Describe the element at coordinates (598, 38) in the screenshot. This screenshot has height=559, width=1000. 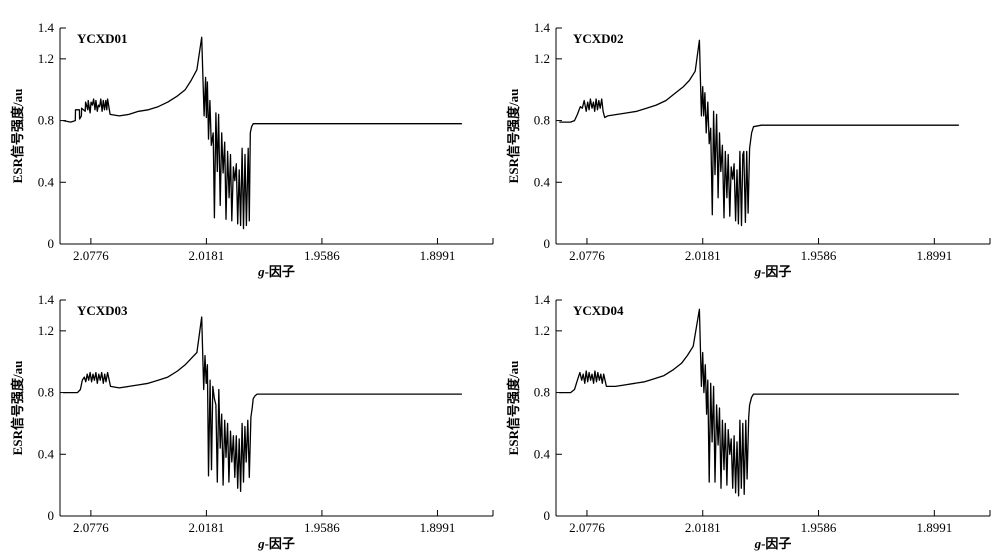
I see `panel-title: YCXD02` at that location.